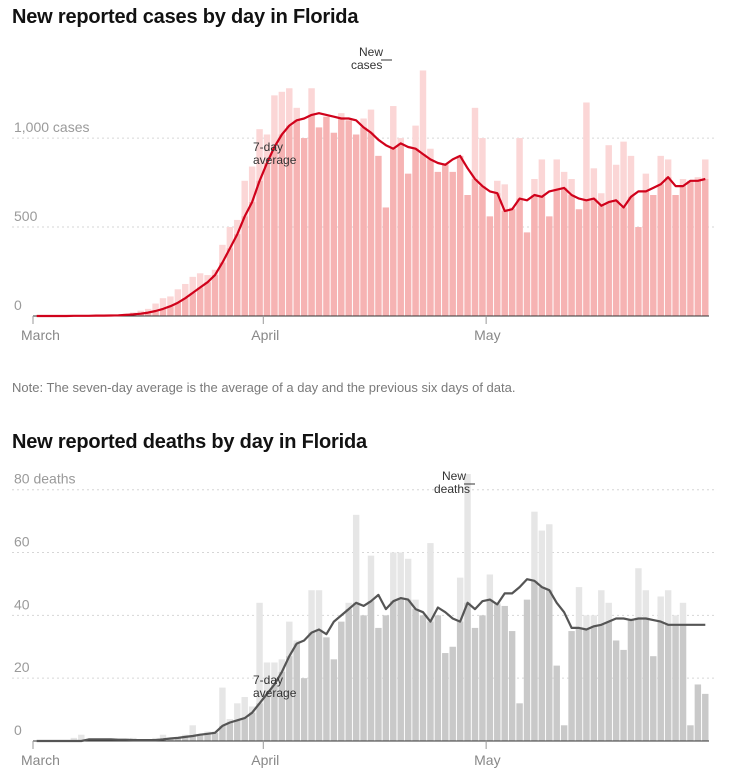 The image size is (736, 768). Describe the element at coordinates (454, 476) in the screenshot. I see `bars-annotation-line1: New` at that location.